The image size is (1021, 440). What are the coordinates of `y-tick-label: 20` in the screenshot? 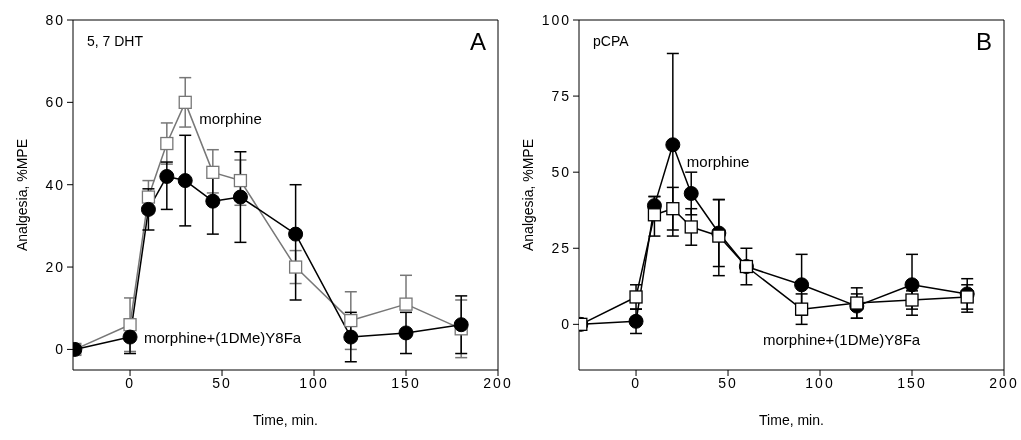 It's located at (55, 267).